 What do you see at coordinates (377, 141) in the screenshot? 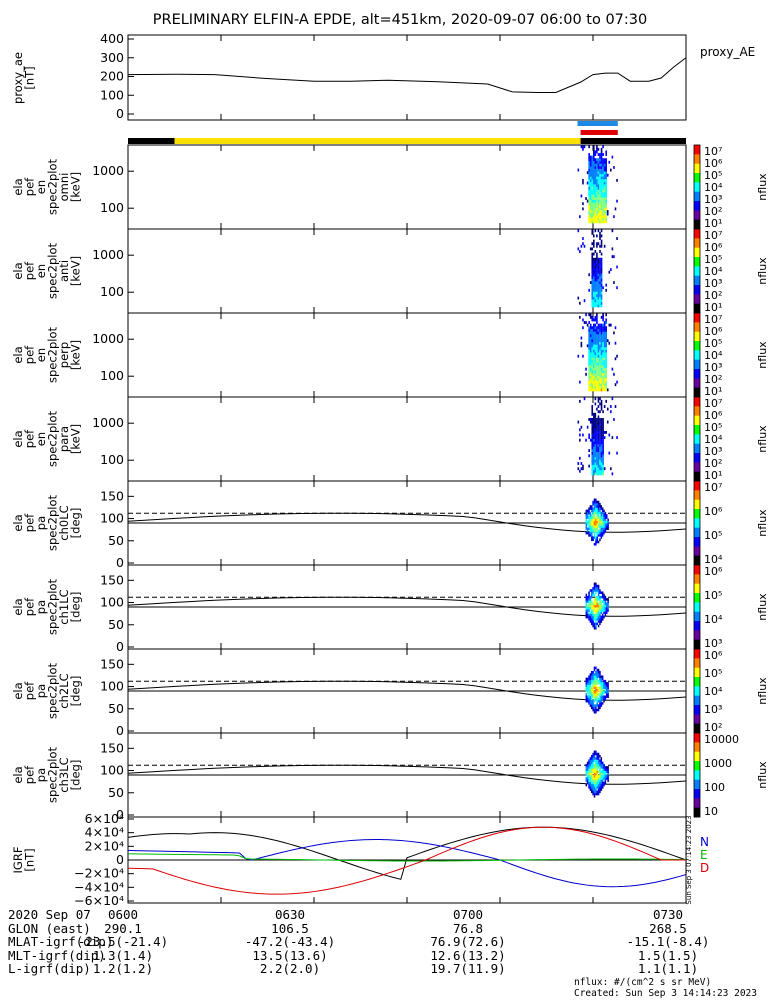
I see `state-yellow-bar` at bounding box center [377, 141].